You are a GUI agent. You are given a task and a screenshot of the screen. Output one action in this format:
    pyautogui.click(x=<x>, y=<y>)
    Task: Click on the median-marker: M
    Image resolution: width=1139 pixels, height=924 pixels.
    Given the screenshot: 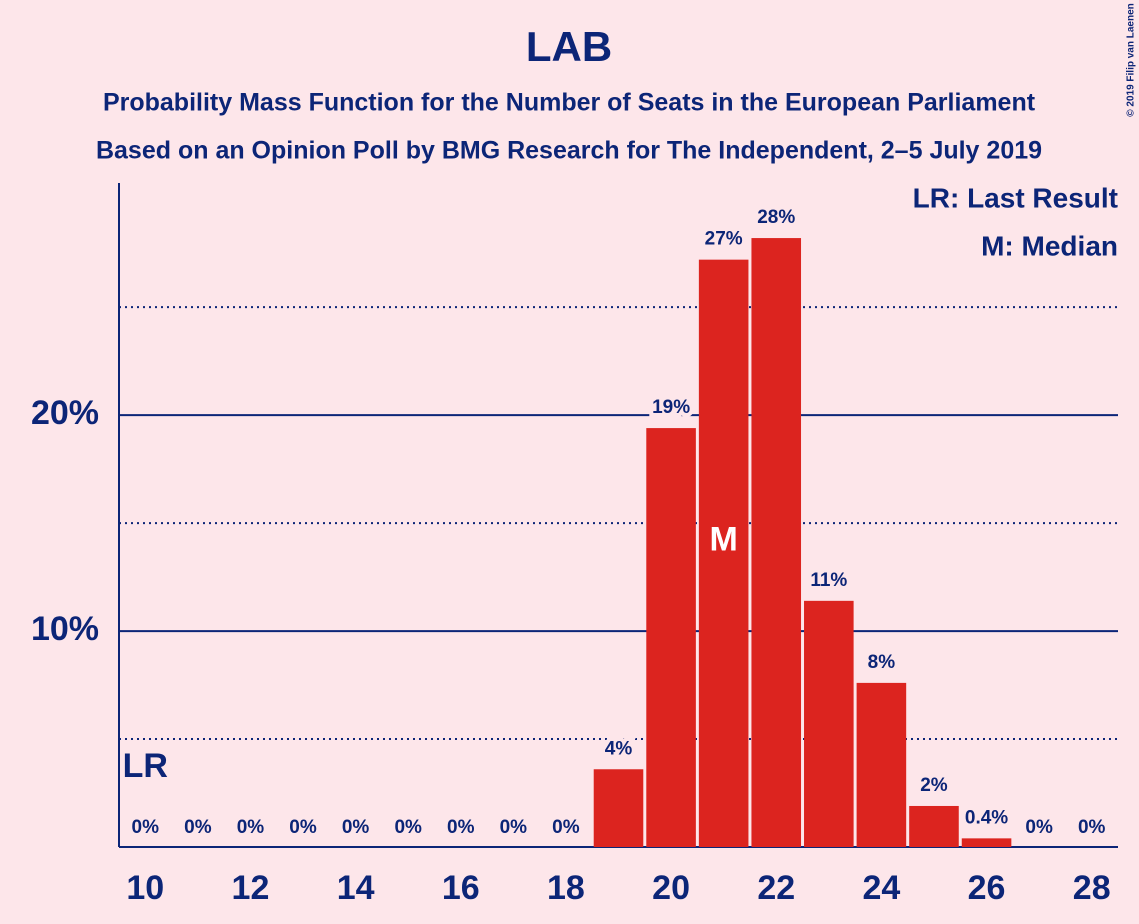 What is the action you would take?
    pyautogui.click(x=723, y=539)
    